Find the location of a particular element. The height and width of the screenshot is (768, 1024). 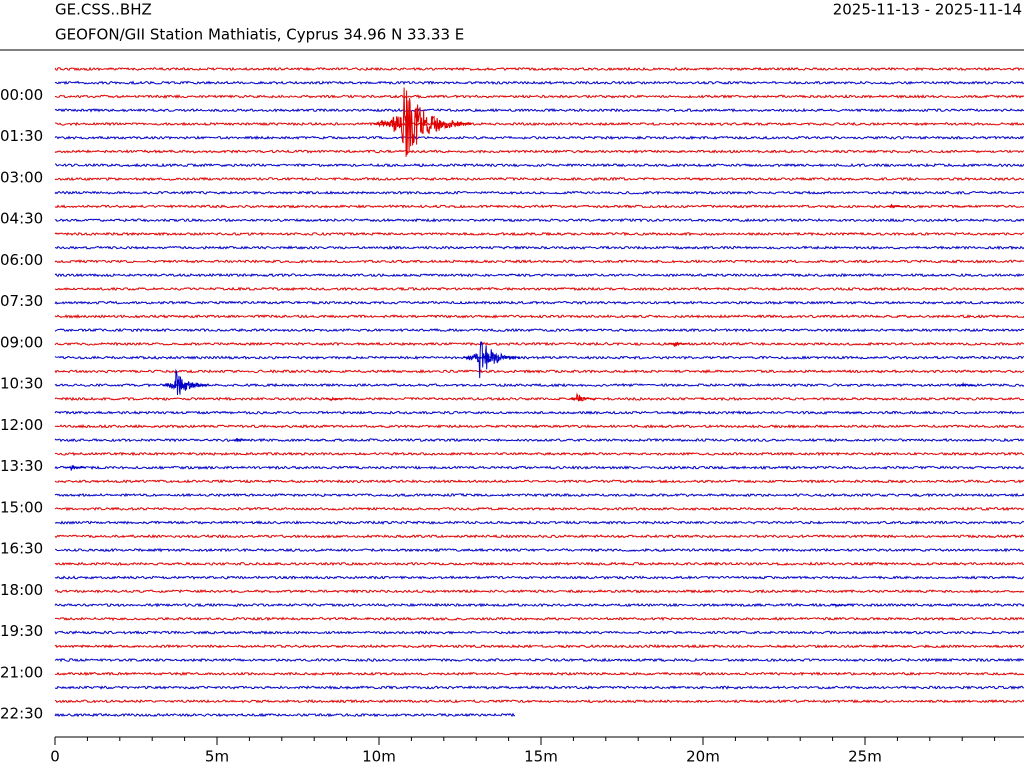

date-range: 2025-11-13 - 2025-11-14 is located at coordinates (927, 10).